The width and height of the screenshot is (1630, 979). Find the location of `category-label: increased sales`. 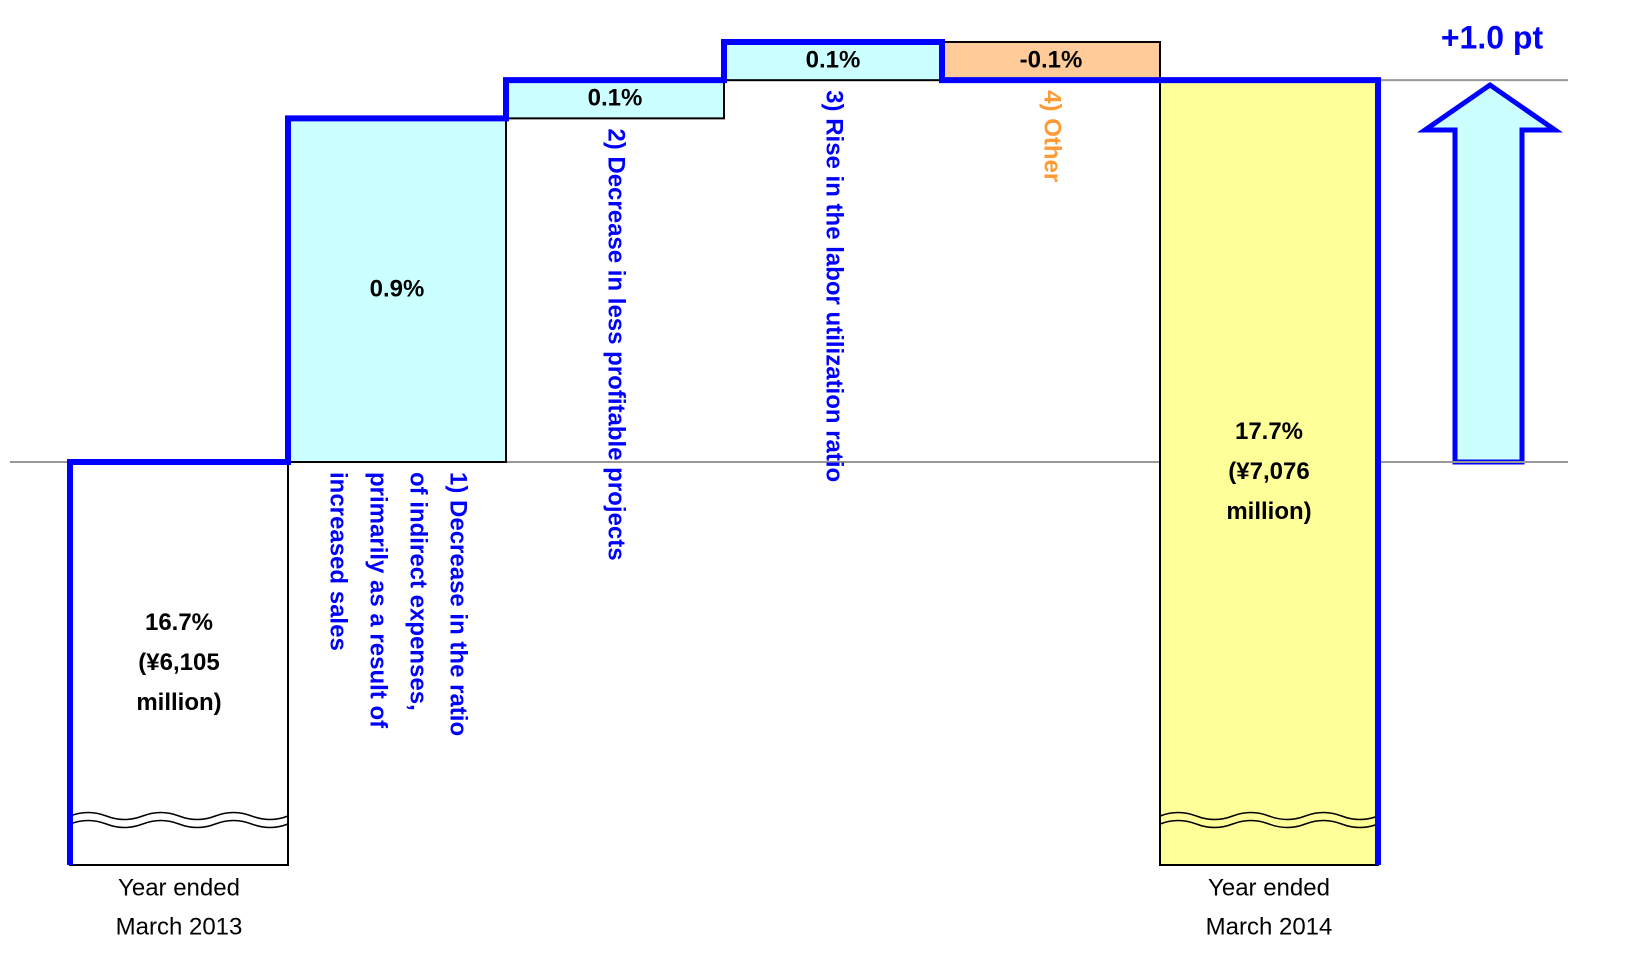

category-label: increased sales is located at coordinates (338, 561).